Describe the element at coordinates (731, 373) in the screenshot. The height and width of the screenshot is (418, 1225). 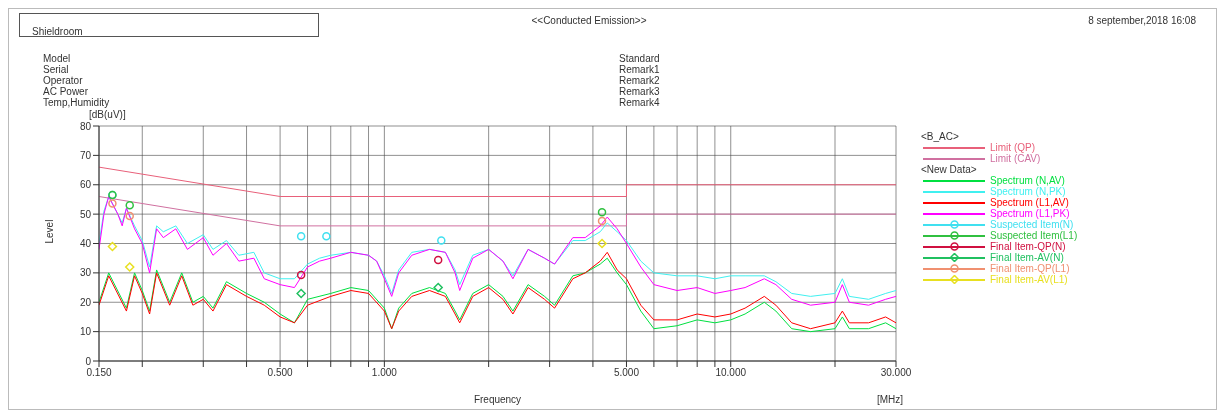
I see `x-tick-label: 10.000` at that location.